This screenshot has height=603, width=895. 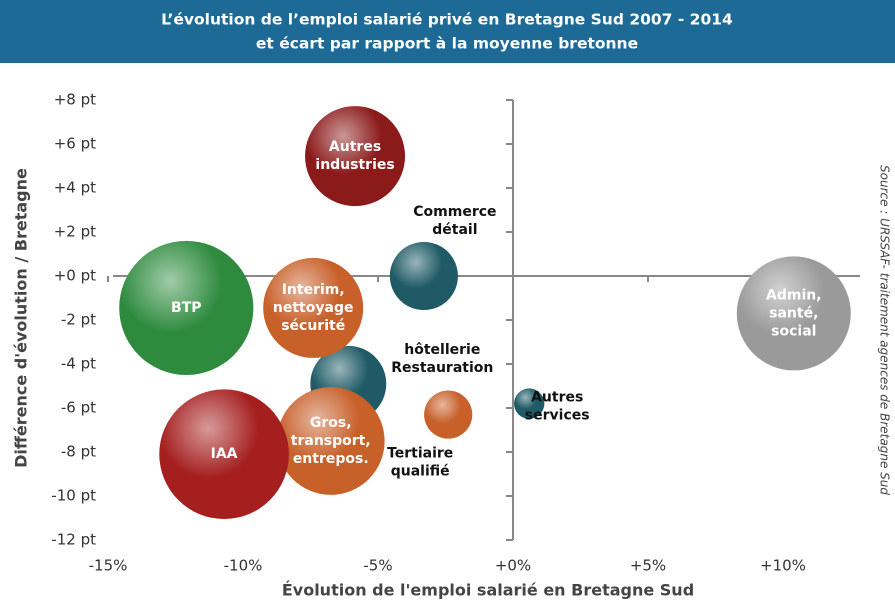 I want to click on bubble-label: sécurité, so click(x=313, y=326).